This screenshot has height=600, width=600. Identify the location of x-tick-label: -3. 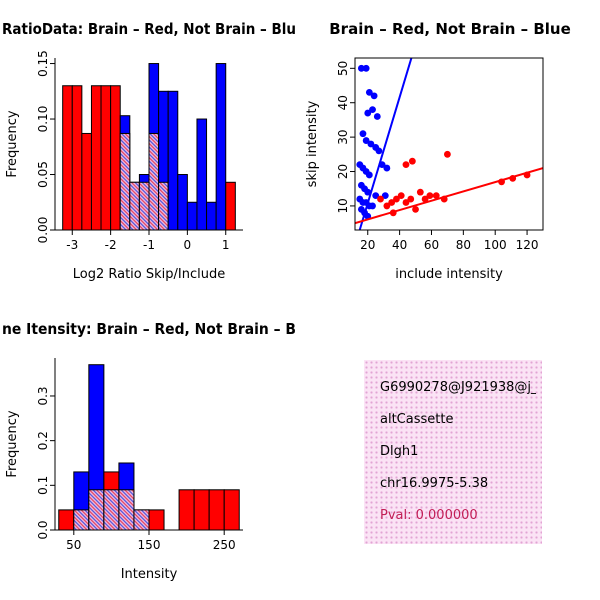
(72, 245).